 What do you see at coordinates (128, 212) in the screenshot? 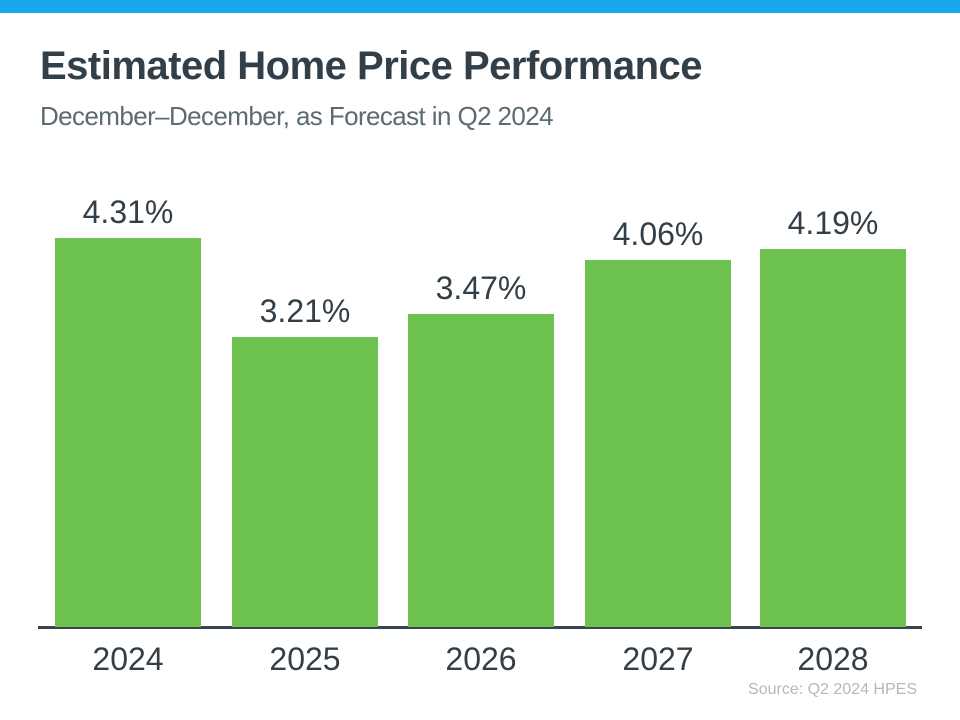
I see `bar-value-label-2024: 4.31%` at bounding box center [128, 212].